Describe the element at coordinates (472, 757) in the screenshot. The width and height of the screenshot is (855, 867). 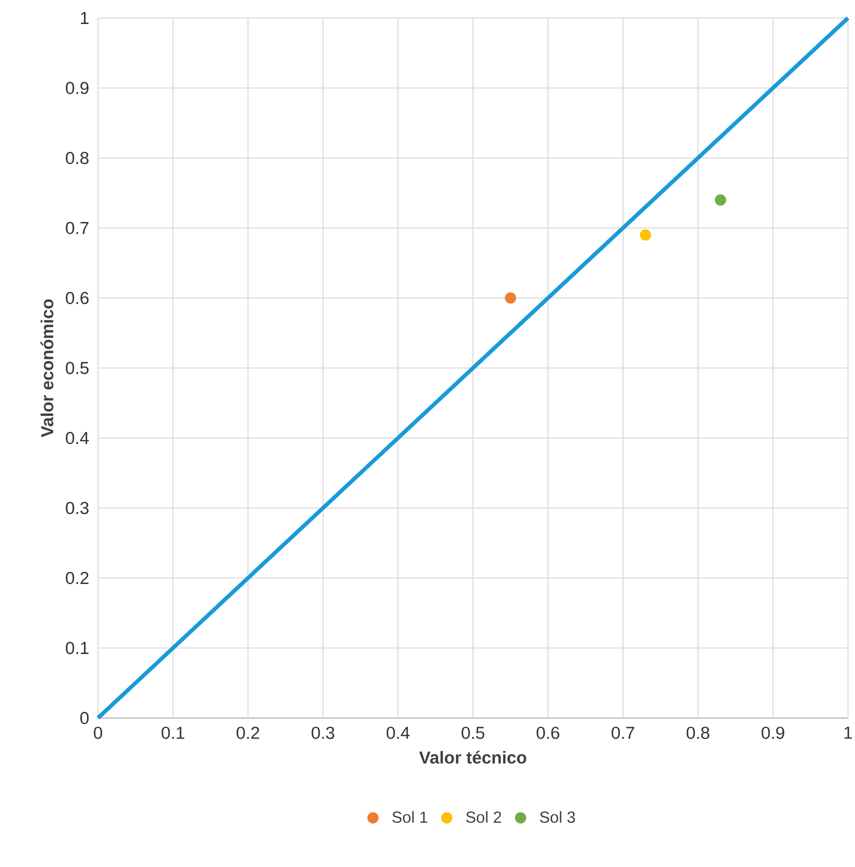
I see `x-axis-title: Valor técnico` at that location.